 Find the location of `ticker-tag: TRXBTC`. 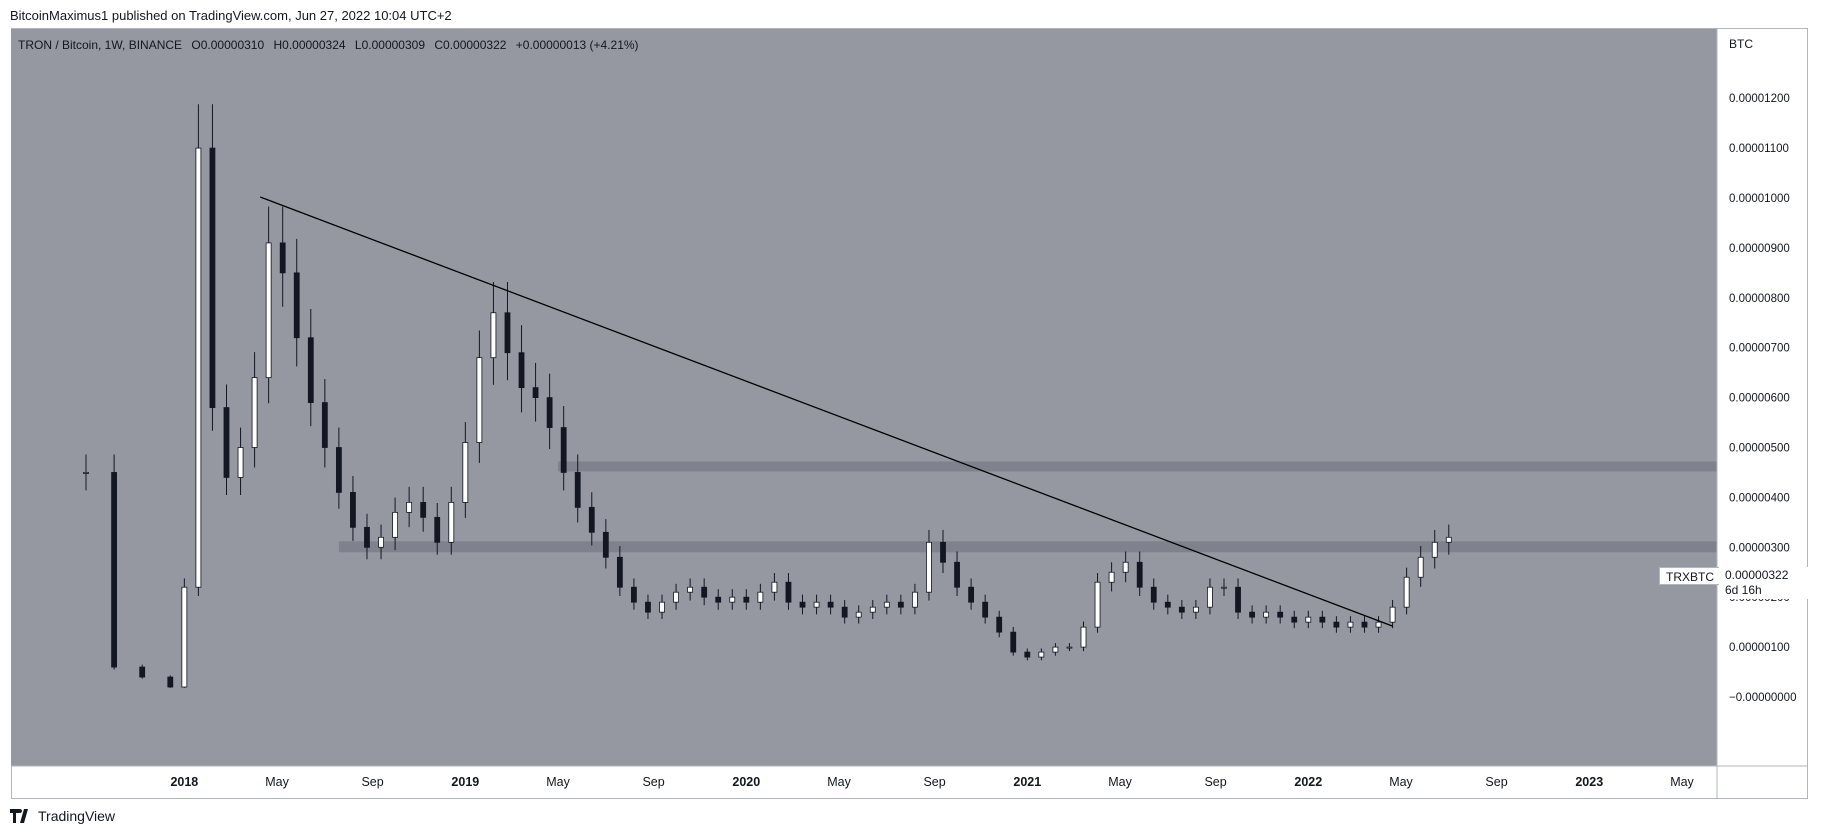

ticker-tag: TRXBTC is located at coordinates (1690, 576).